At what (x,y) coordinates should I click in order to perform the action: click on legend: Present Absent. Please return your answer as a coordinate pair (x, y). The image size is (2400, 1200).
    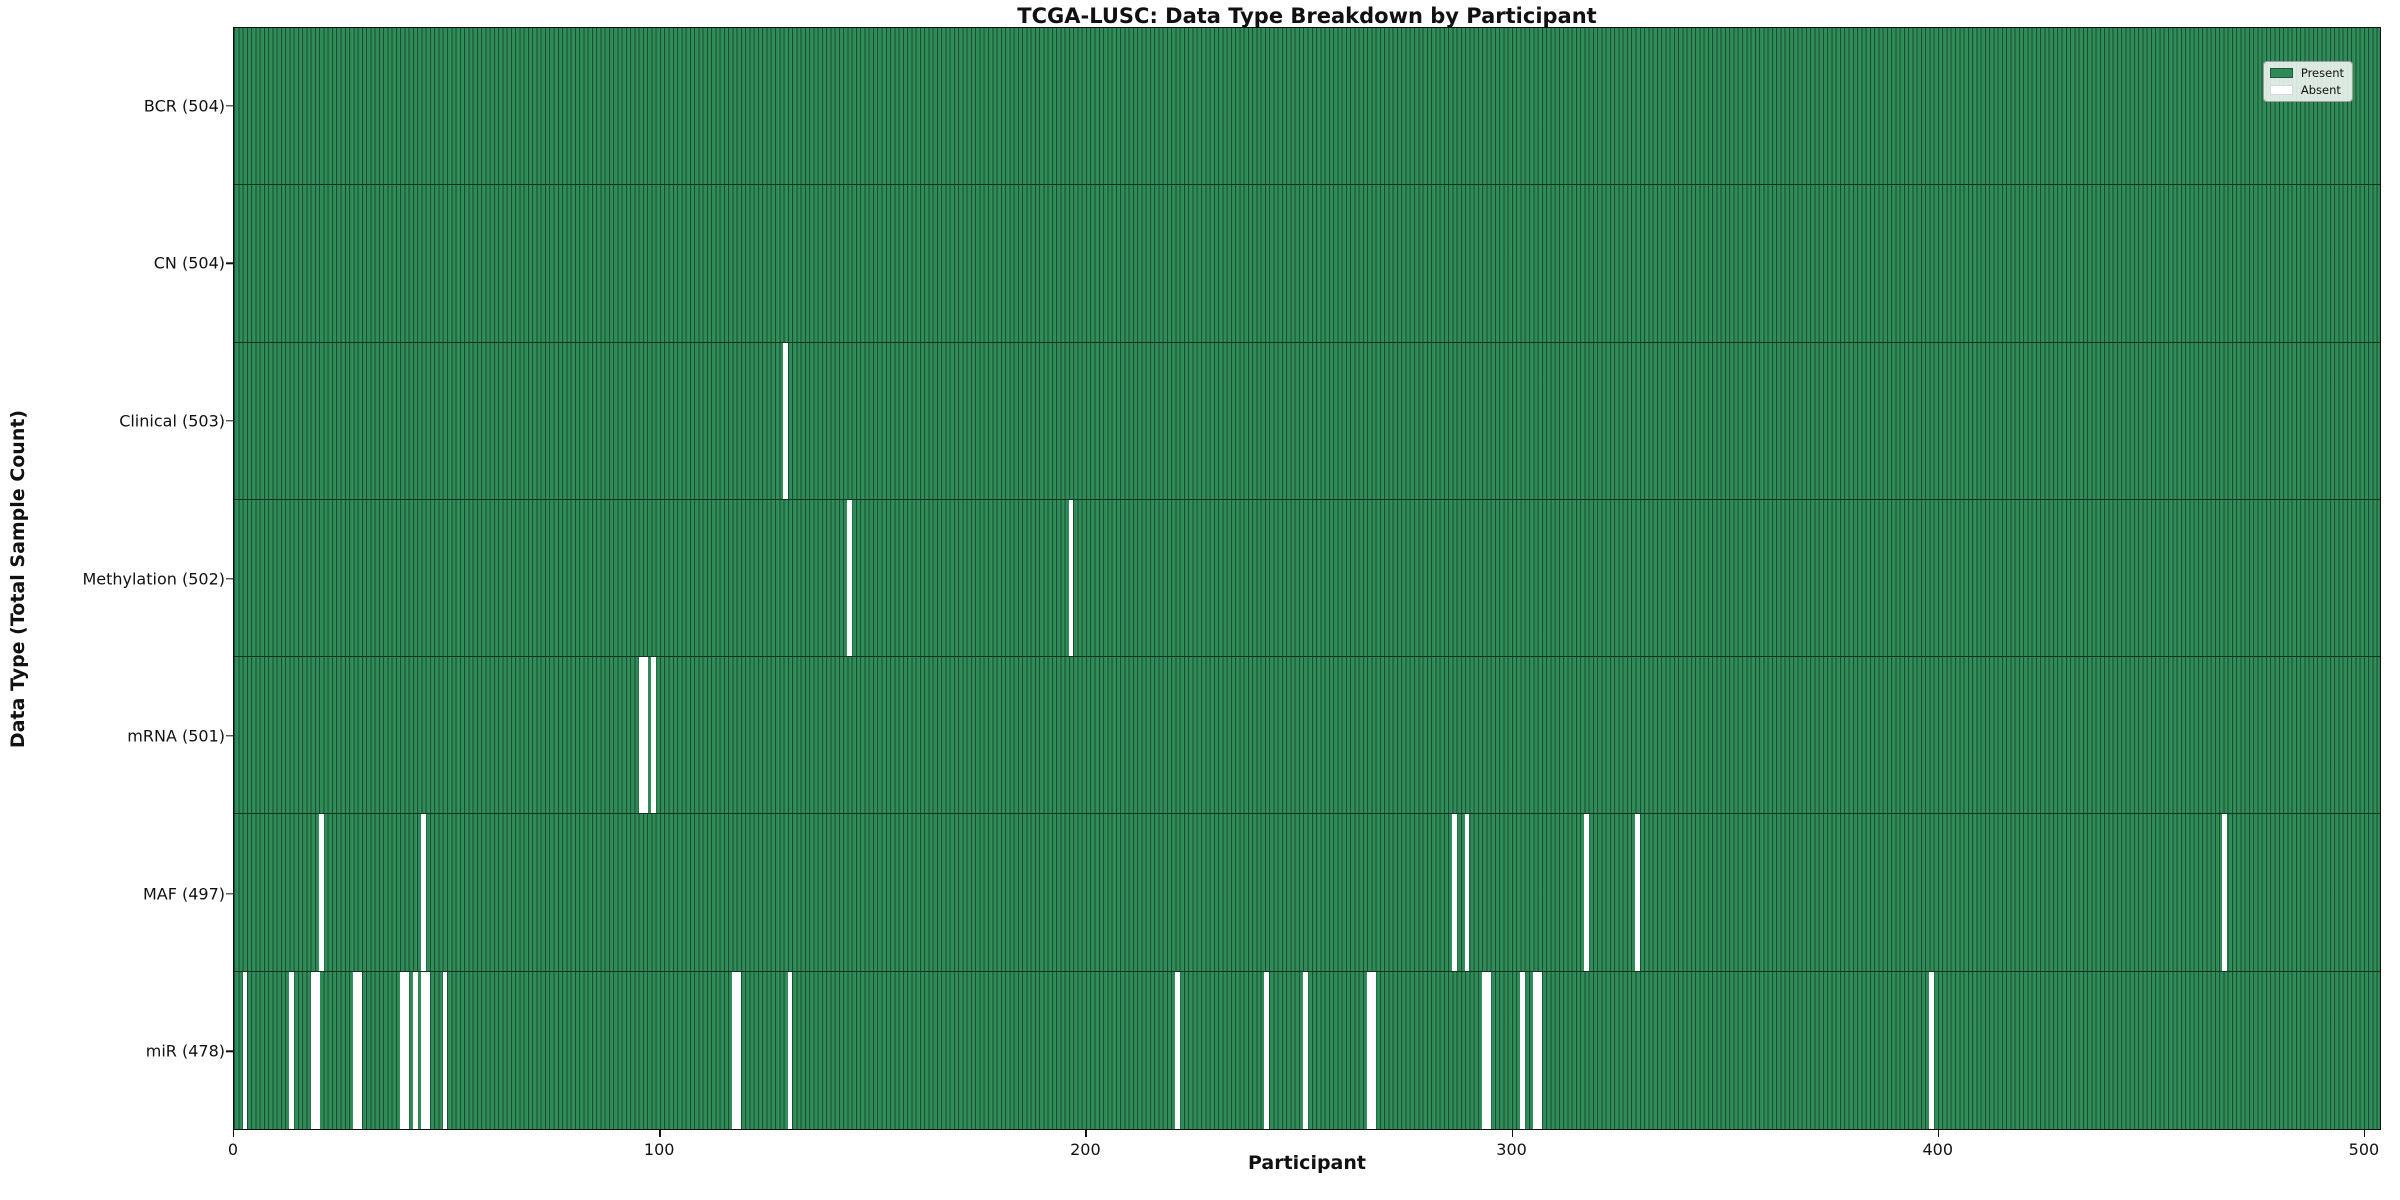
    Looking at the image, I should click on (2307, 81).